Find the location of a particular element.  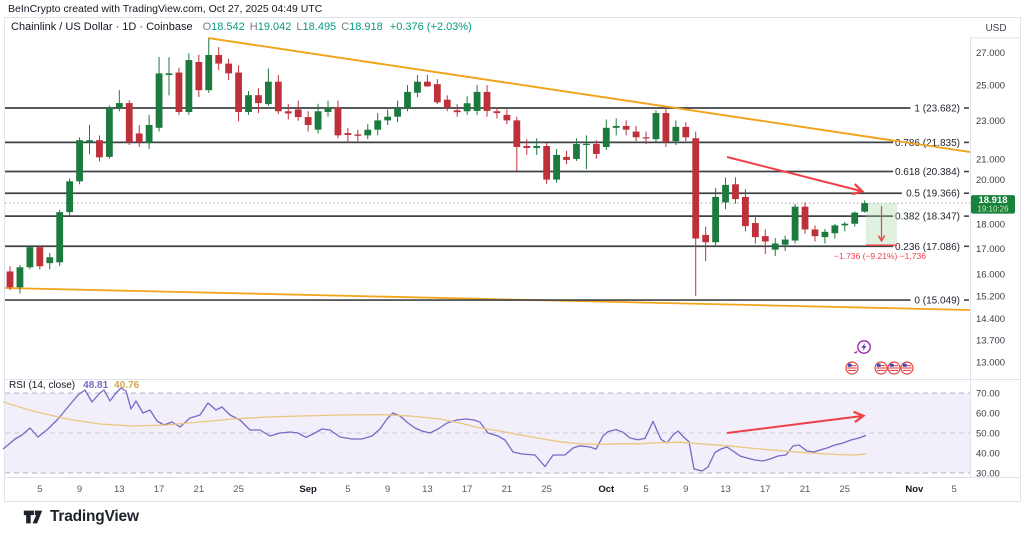

price-axis-tick: 17.000 is located at coordinates (990, 249).